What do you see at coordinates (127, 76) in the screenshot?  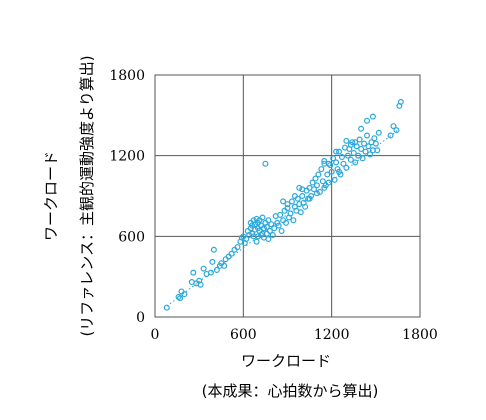 I see `y-tick-label: 1800` at bounding box center [127, 76].